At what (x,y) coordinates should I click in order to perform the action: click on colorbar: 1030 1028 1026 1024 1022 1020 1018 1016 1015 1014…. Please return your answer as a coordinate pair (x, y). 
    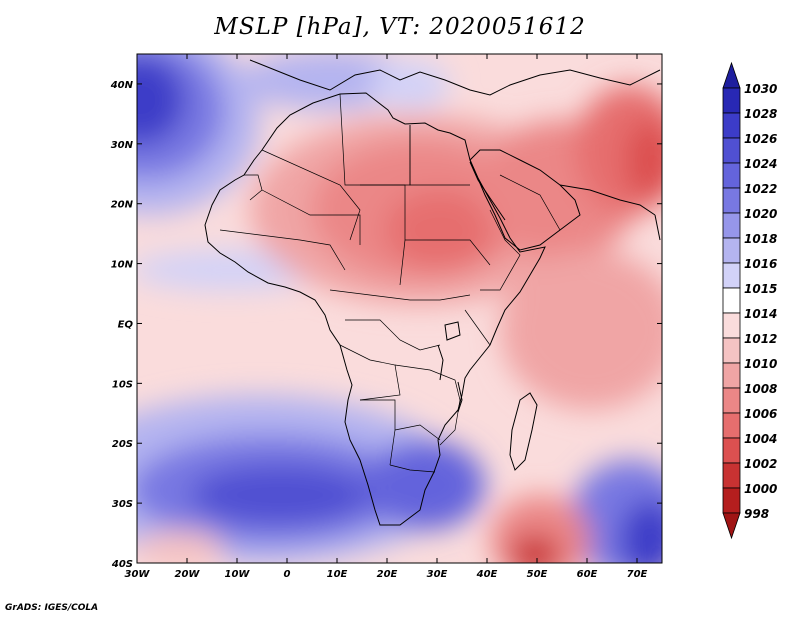
    Looking at the image, I should click on (749, 300).